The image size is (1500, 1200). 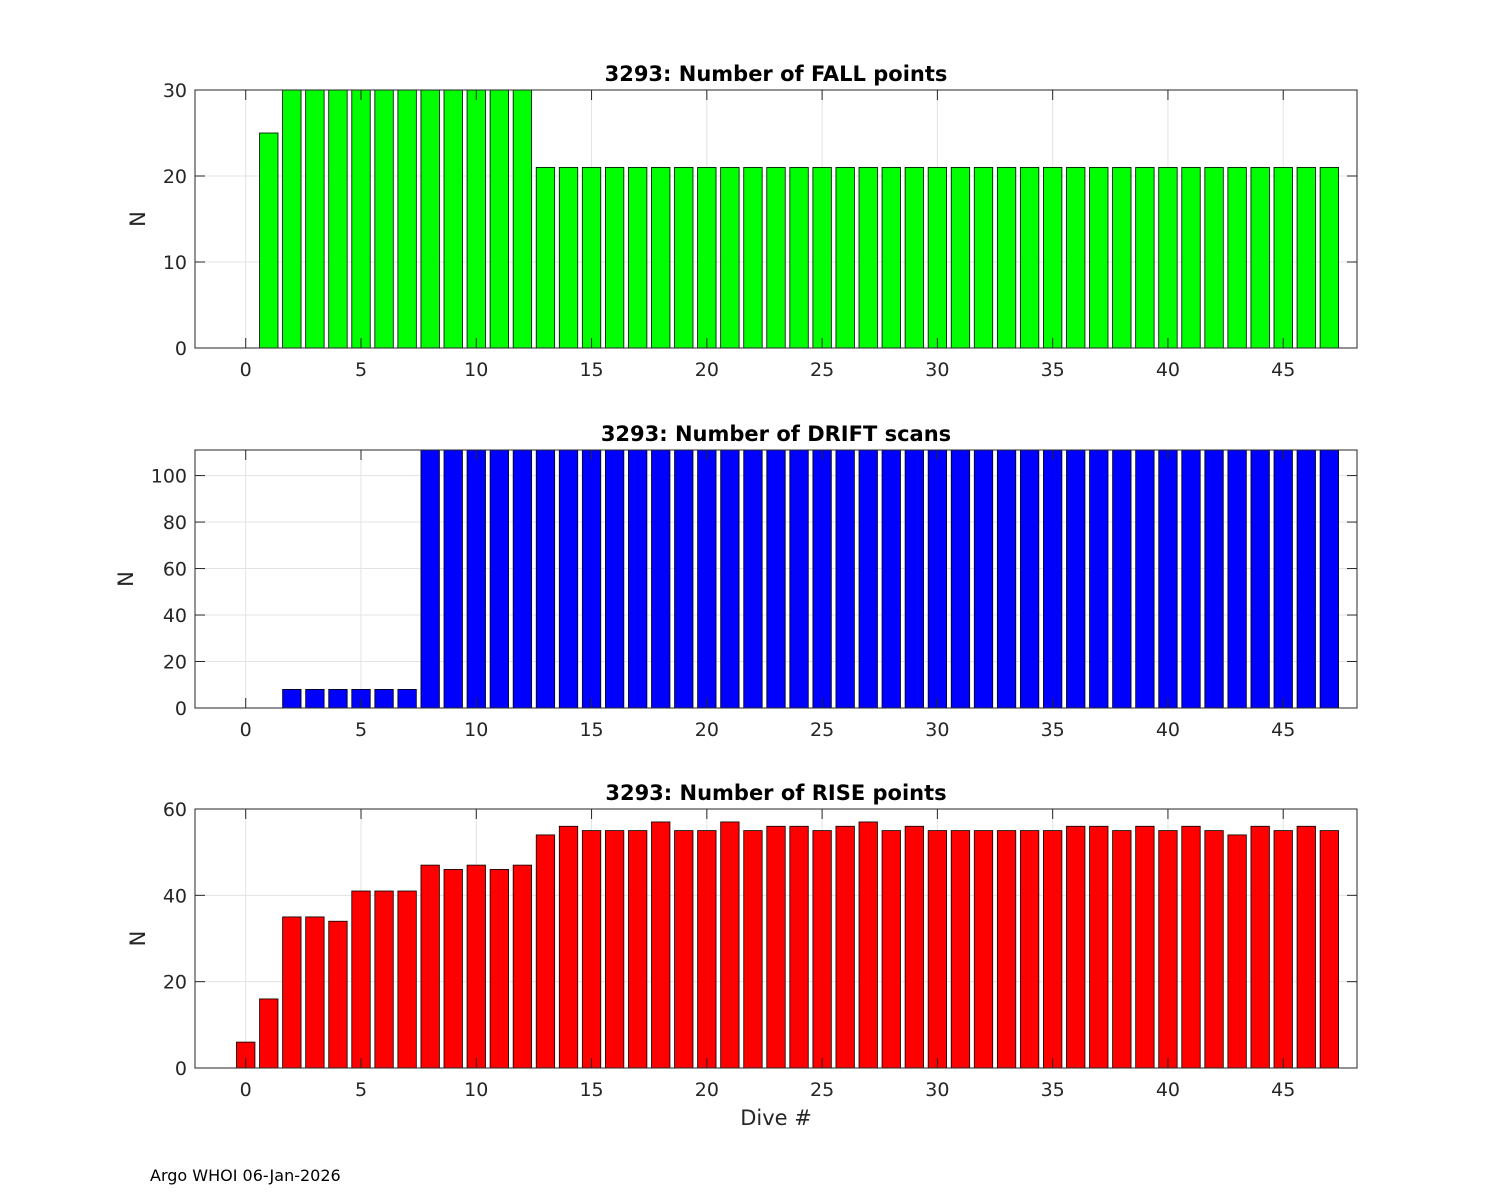 What do you see at coordinates (361, 1090) in the screenshot?
I see `x-tick-label: 5` at bounding box center [361, 1090].